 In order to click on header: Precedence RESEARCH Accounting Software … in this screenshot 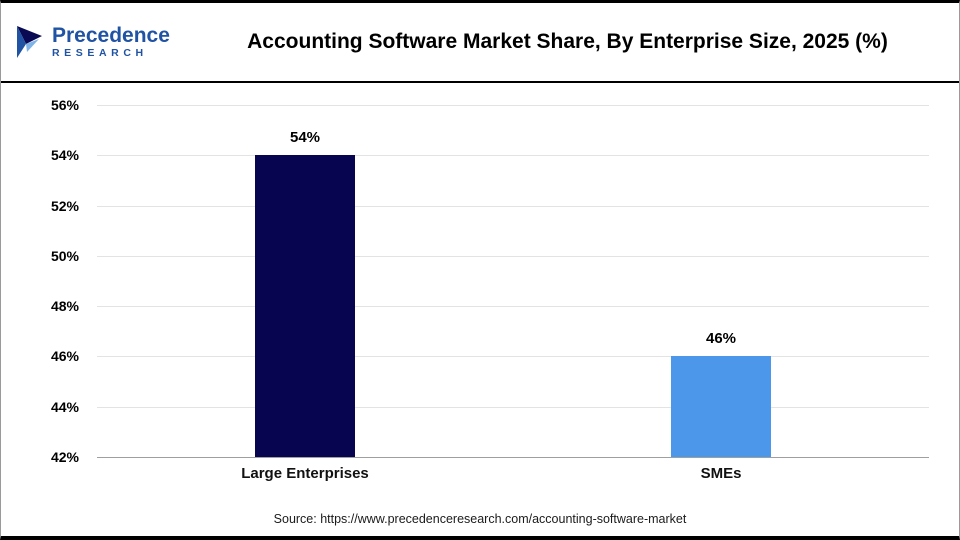, I will do `click(480, 43)`.